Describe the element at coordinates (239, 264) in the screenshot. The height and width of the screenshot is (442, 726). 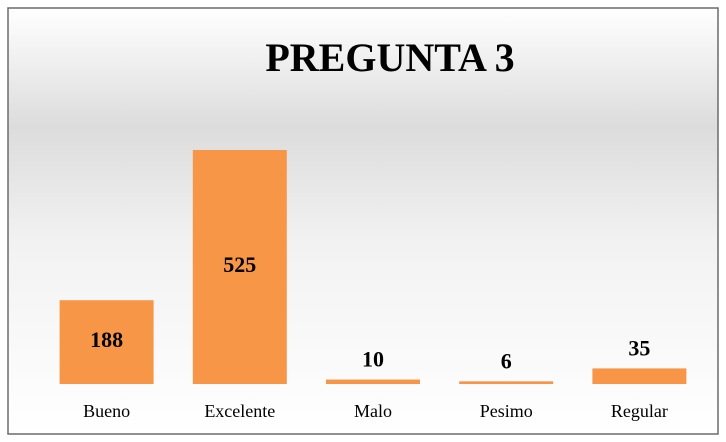
I see `data-label: 525` at that location.